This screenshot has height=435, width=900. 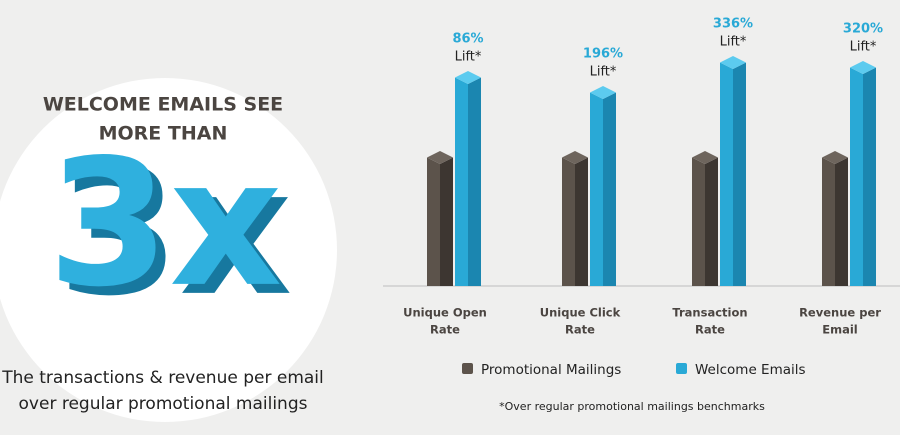 I want to click on legend-label: Promotional Mailings, so click(x=551, y=370).